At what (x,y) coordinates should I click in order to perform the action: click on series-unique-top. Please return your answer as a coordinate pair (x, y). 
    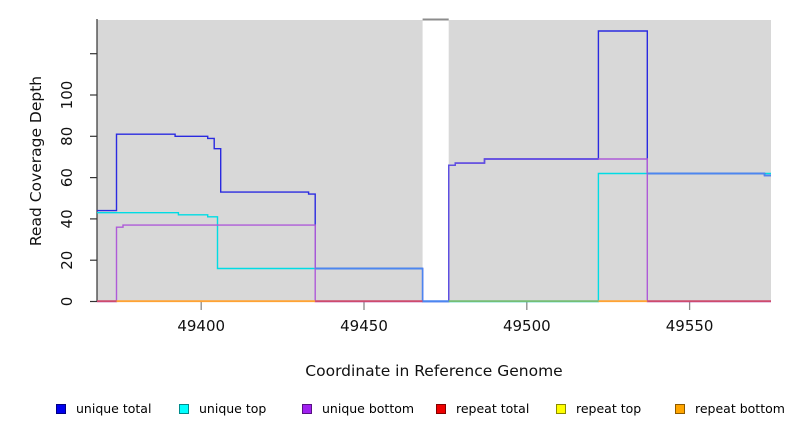
    Looking at the image, I should click on (260, 241).